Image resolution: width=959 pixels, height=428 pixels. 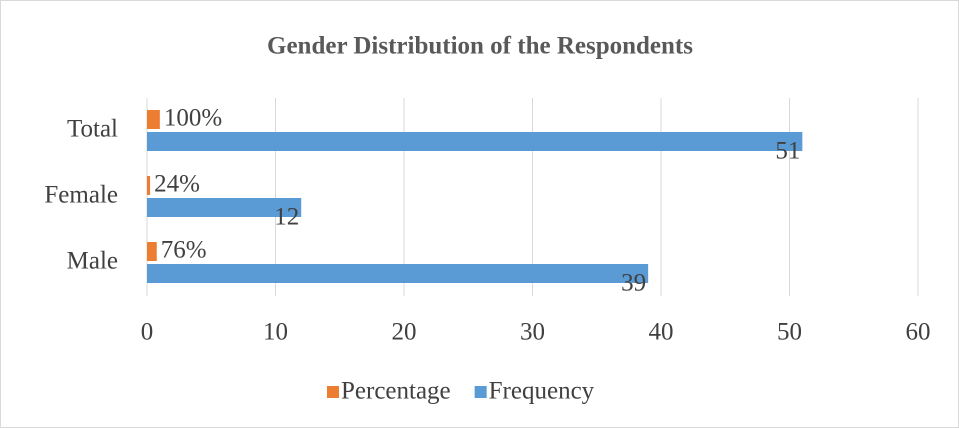 I want to click on data-label: 51, so click(x=787, y=151).